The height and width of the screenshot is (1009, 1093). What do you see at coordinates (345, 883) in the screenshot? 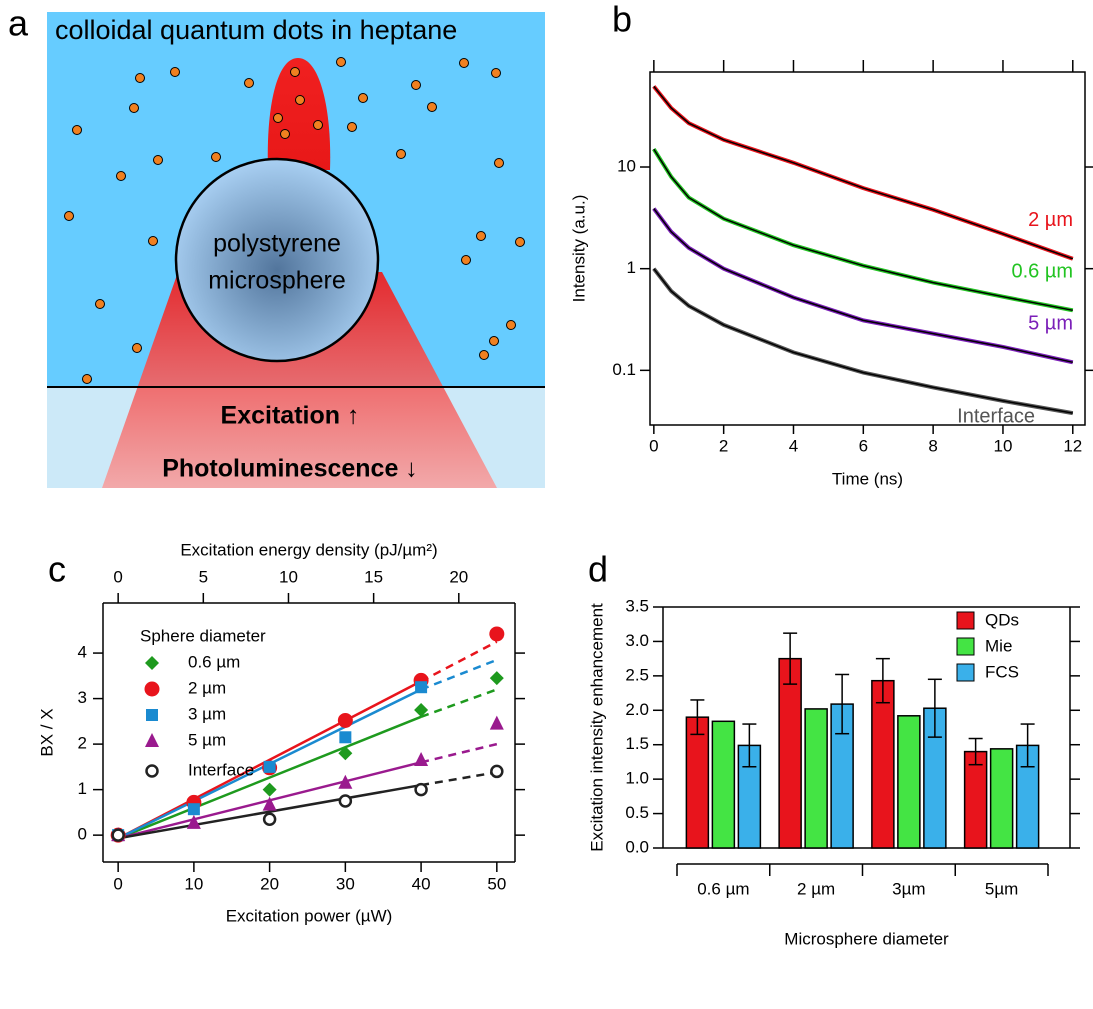
I see `x-tick-label: 30` at bounding box center [345, 883].